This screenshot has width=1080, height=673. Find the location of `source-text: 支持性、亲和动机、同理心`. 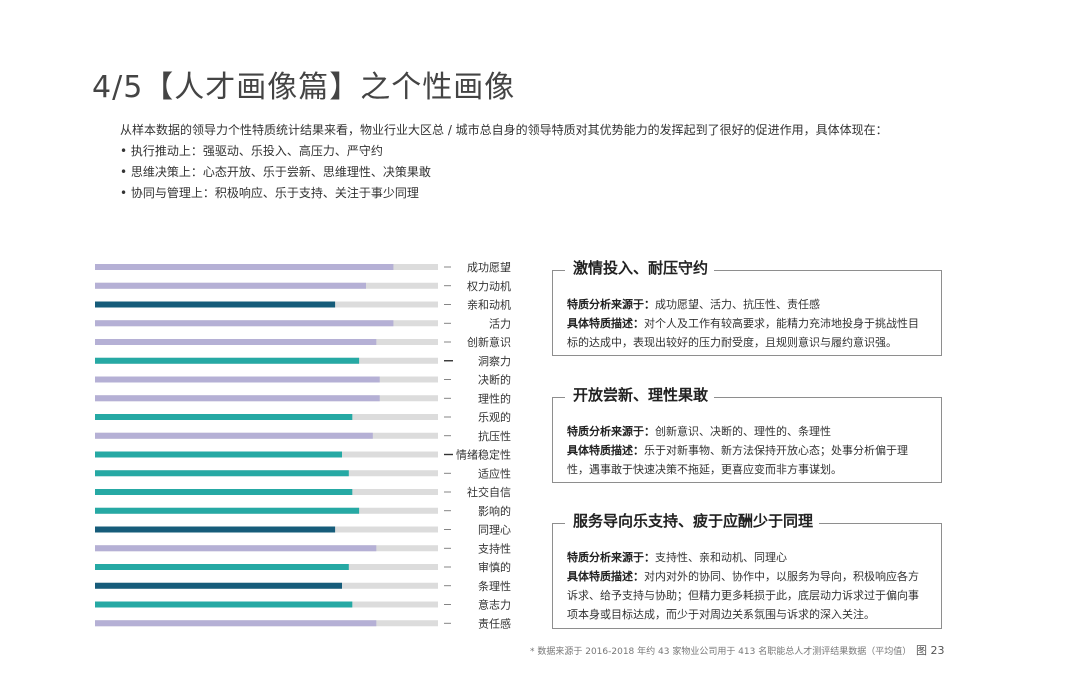

source-text: 支持性、亲和动机、同理心 is located at coordinates (721, 557).